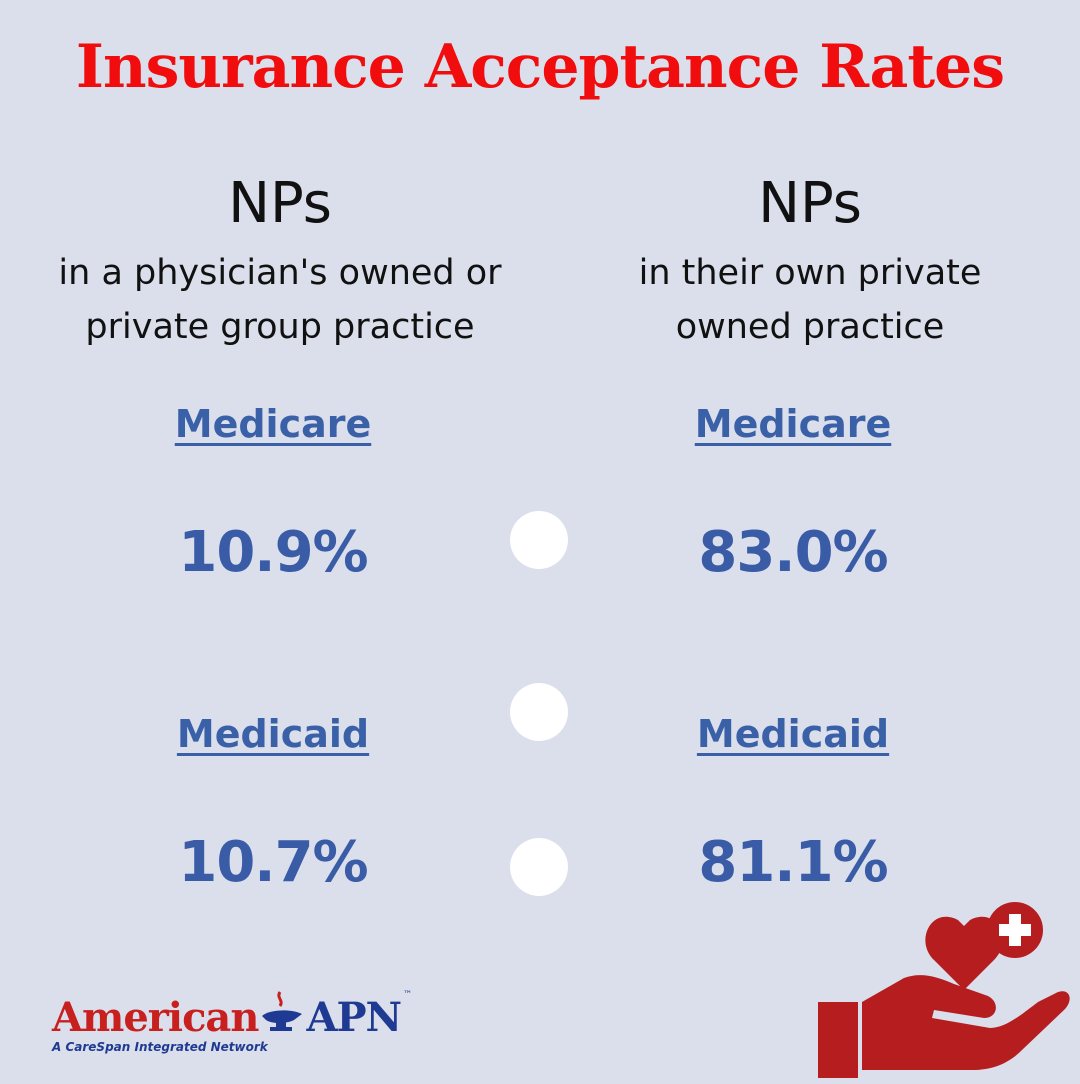 The image size is (1080, 1084). What do you see at coordinates (408, 995) in the screenshot?
I see `logo-trademark: ™` at bounding box center [408, 995].